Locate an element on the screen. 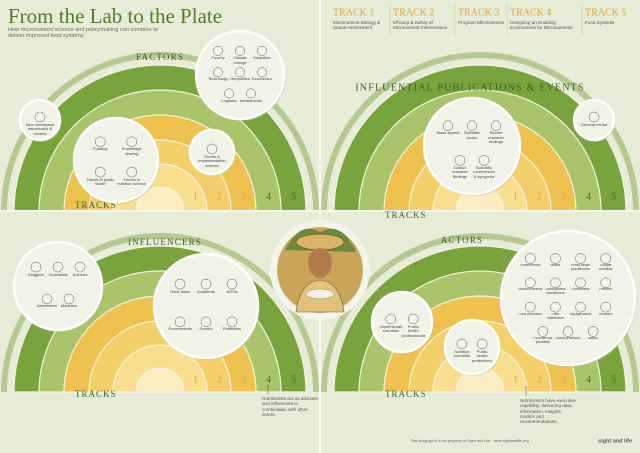  ring is located at coordinates (160, 380).